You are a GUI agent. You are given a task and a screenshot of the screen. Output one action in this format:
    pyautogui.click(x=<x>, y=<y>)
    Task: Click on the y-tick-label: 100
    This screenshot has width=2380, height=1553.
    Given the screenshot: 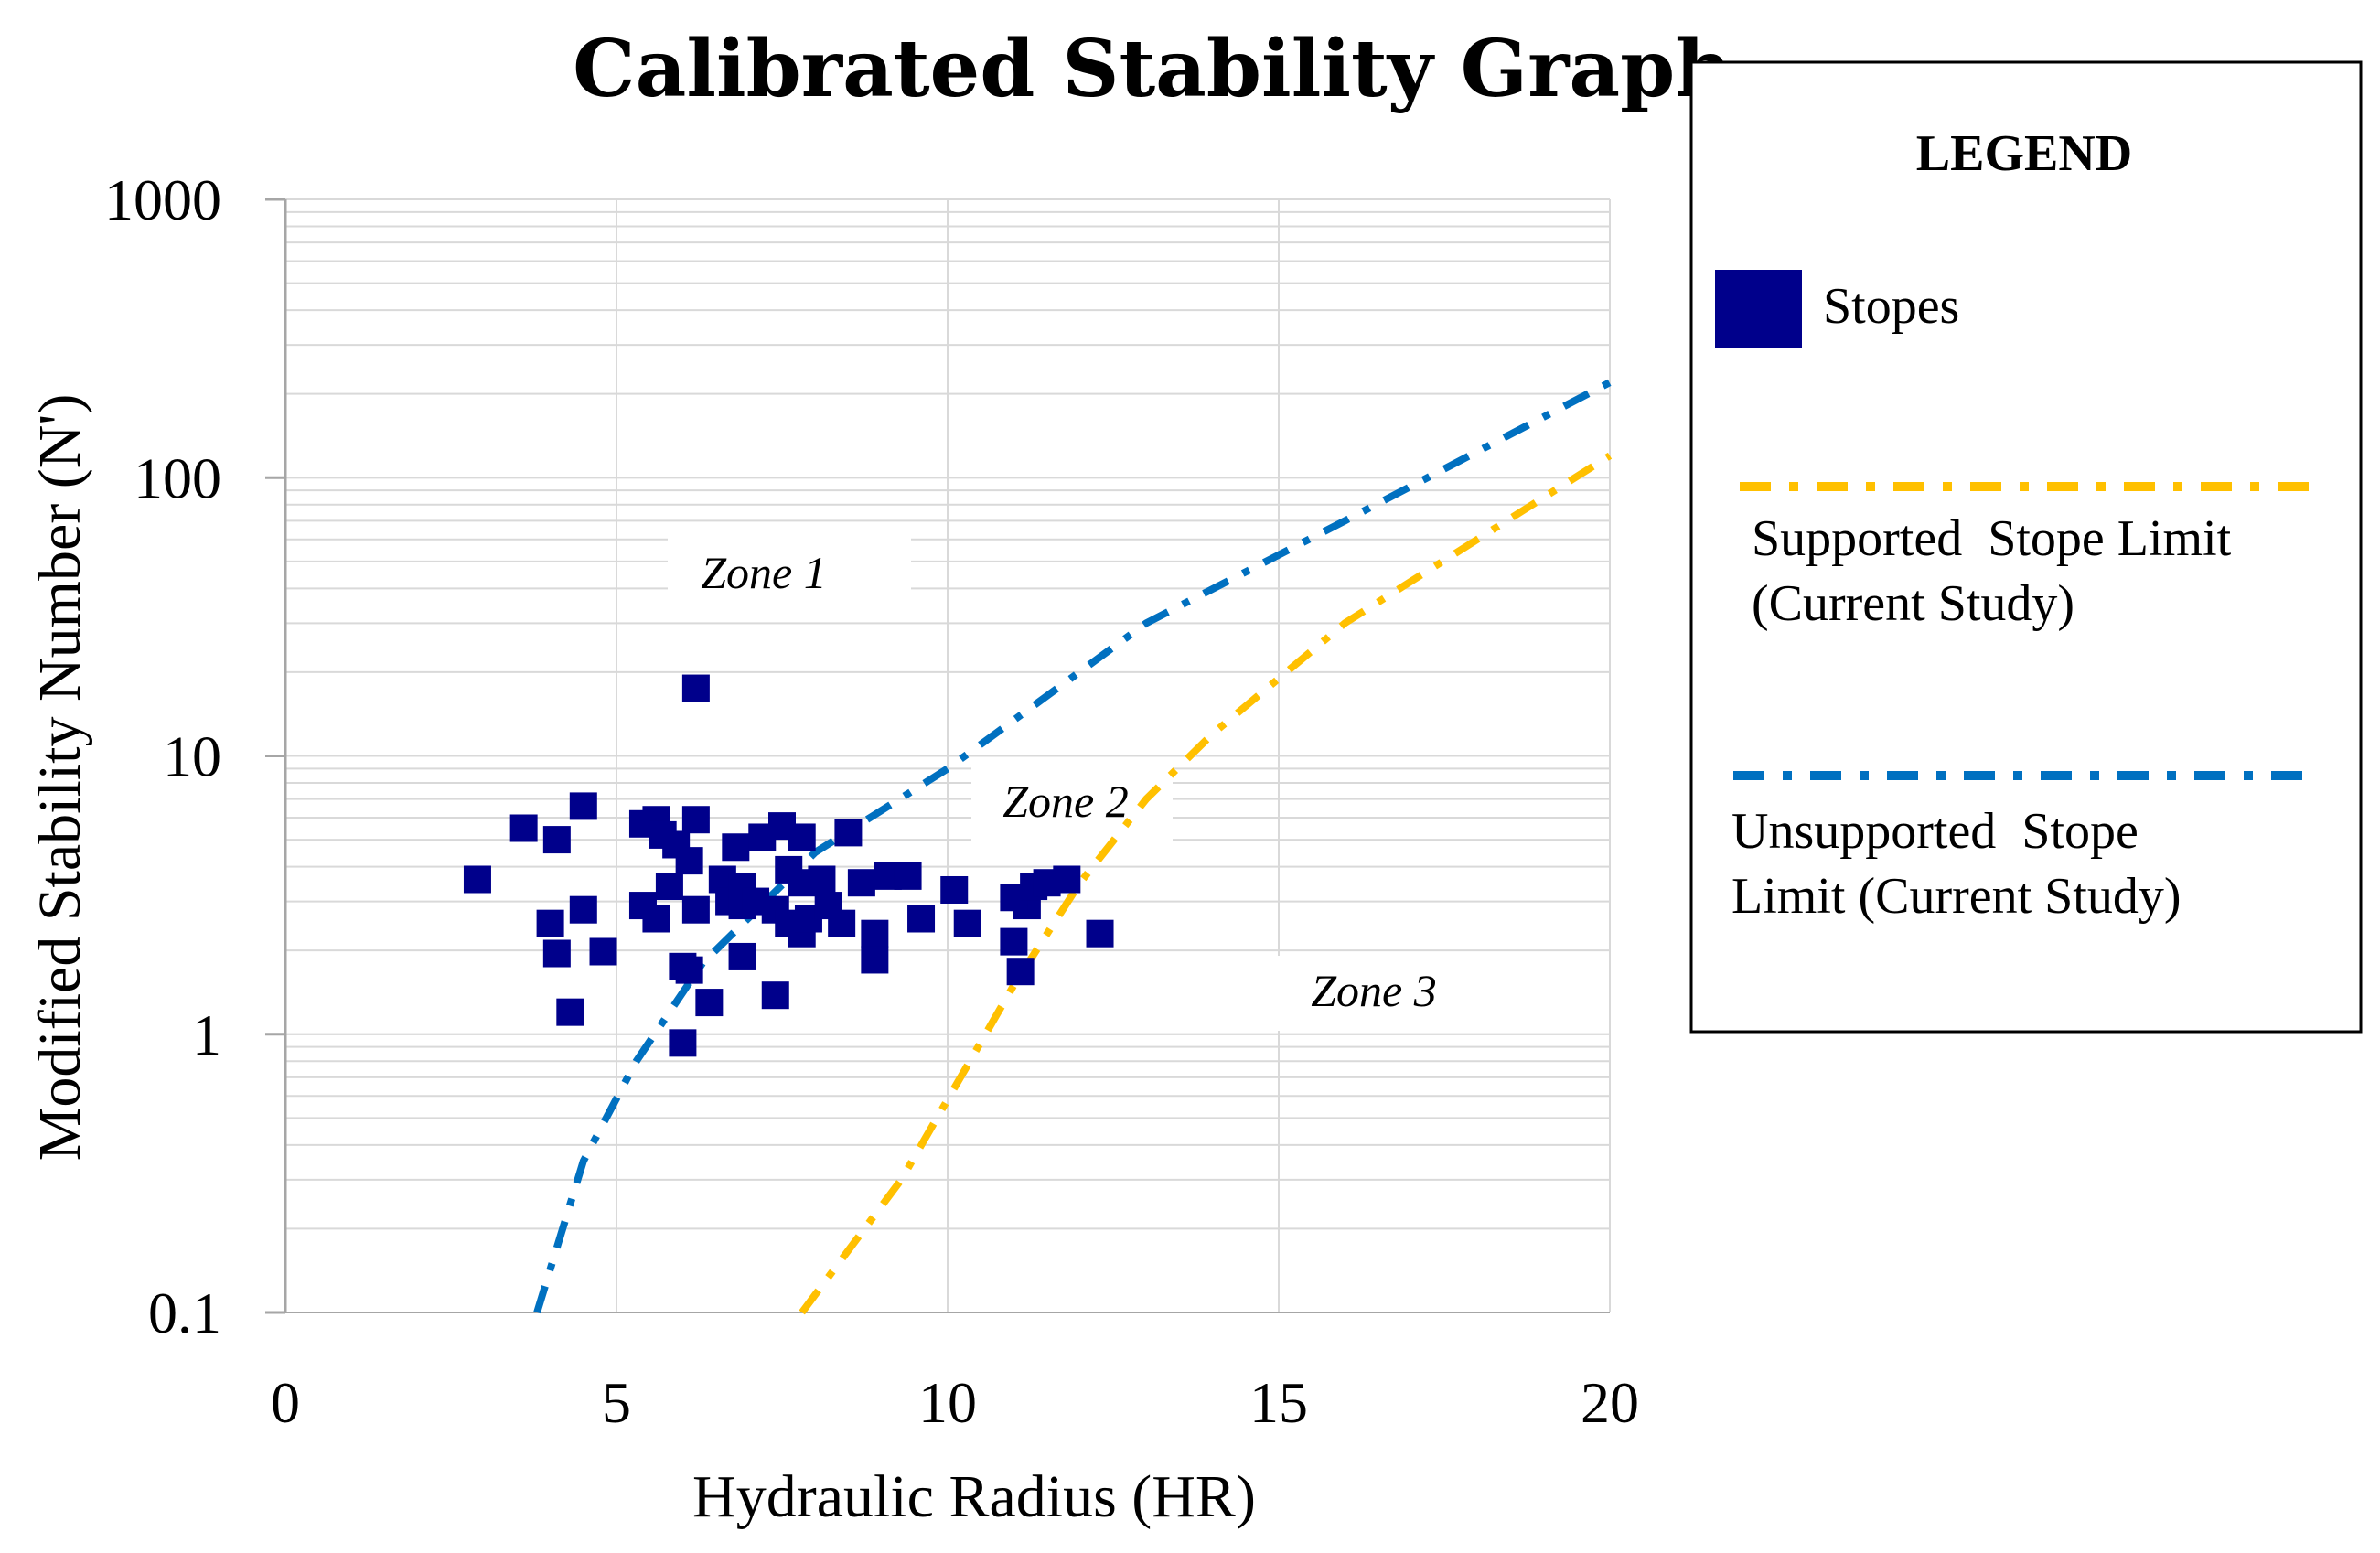 What is the action you would take?
    pyautogui.click(x=177, y=477)
    